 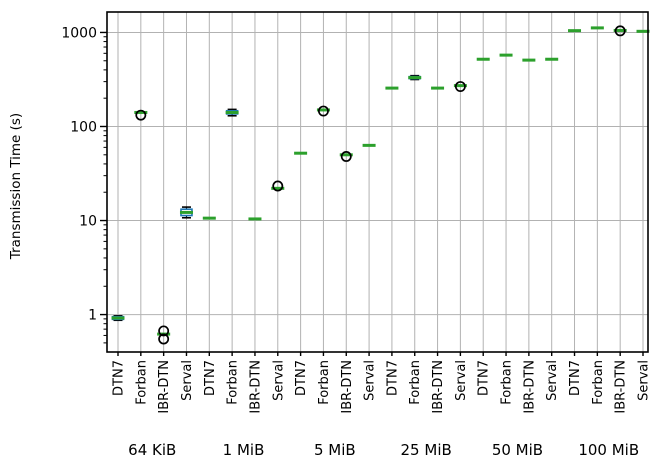 I want to click on group-label: 50 MiB, so click(x=517, y=450).